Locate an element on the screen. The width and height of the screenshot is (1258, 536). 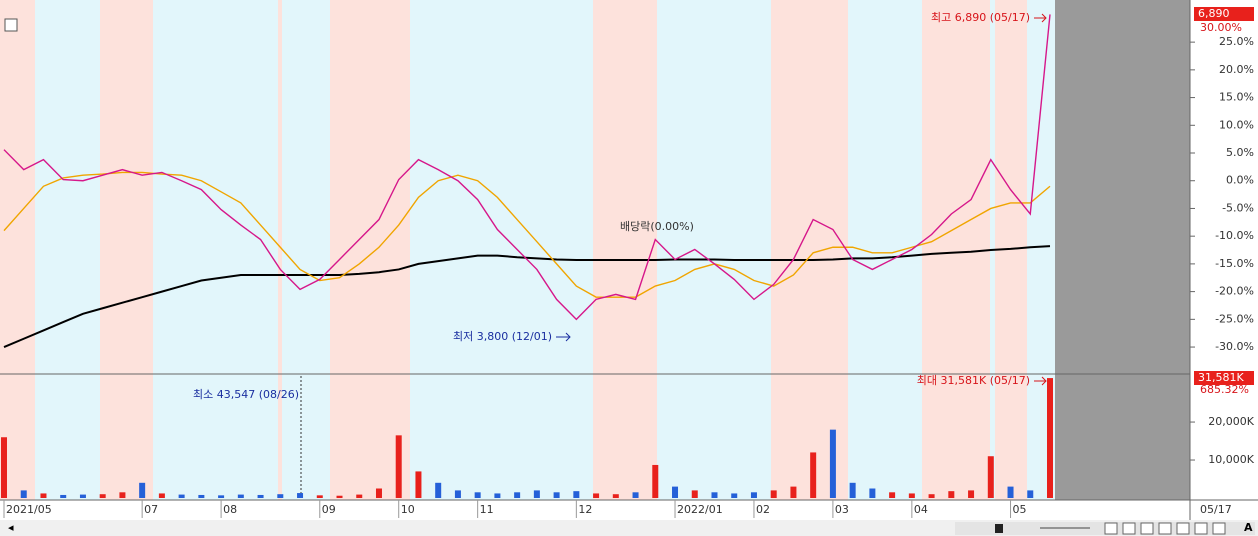
last-volume-ratio: 685.32% is located at coordinates (1224, 389).